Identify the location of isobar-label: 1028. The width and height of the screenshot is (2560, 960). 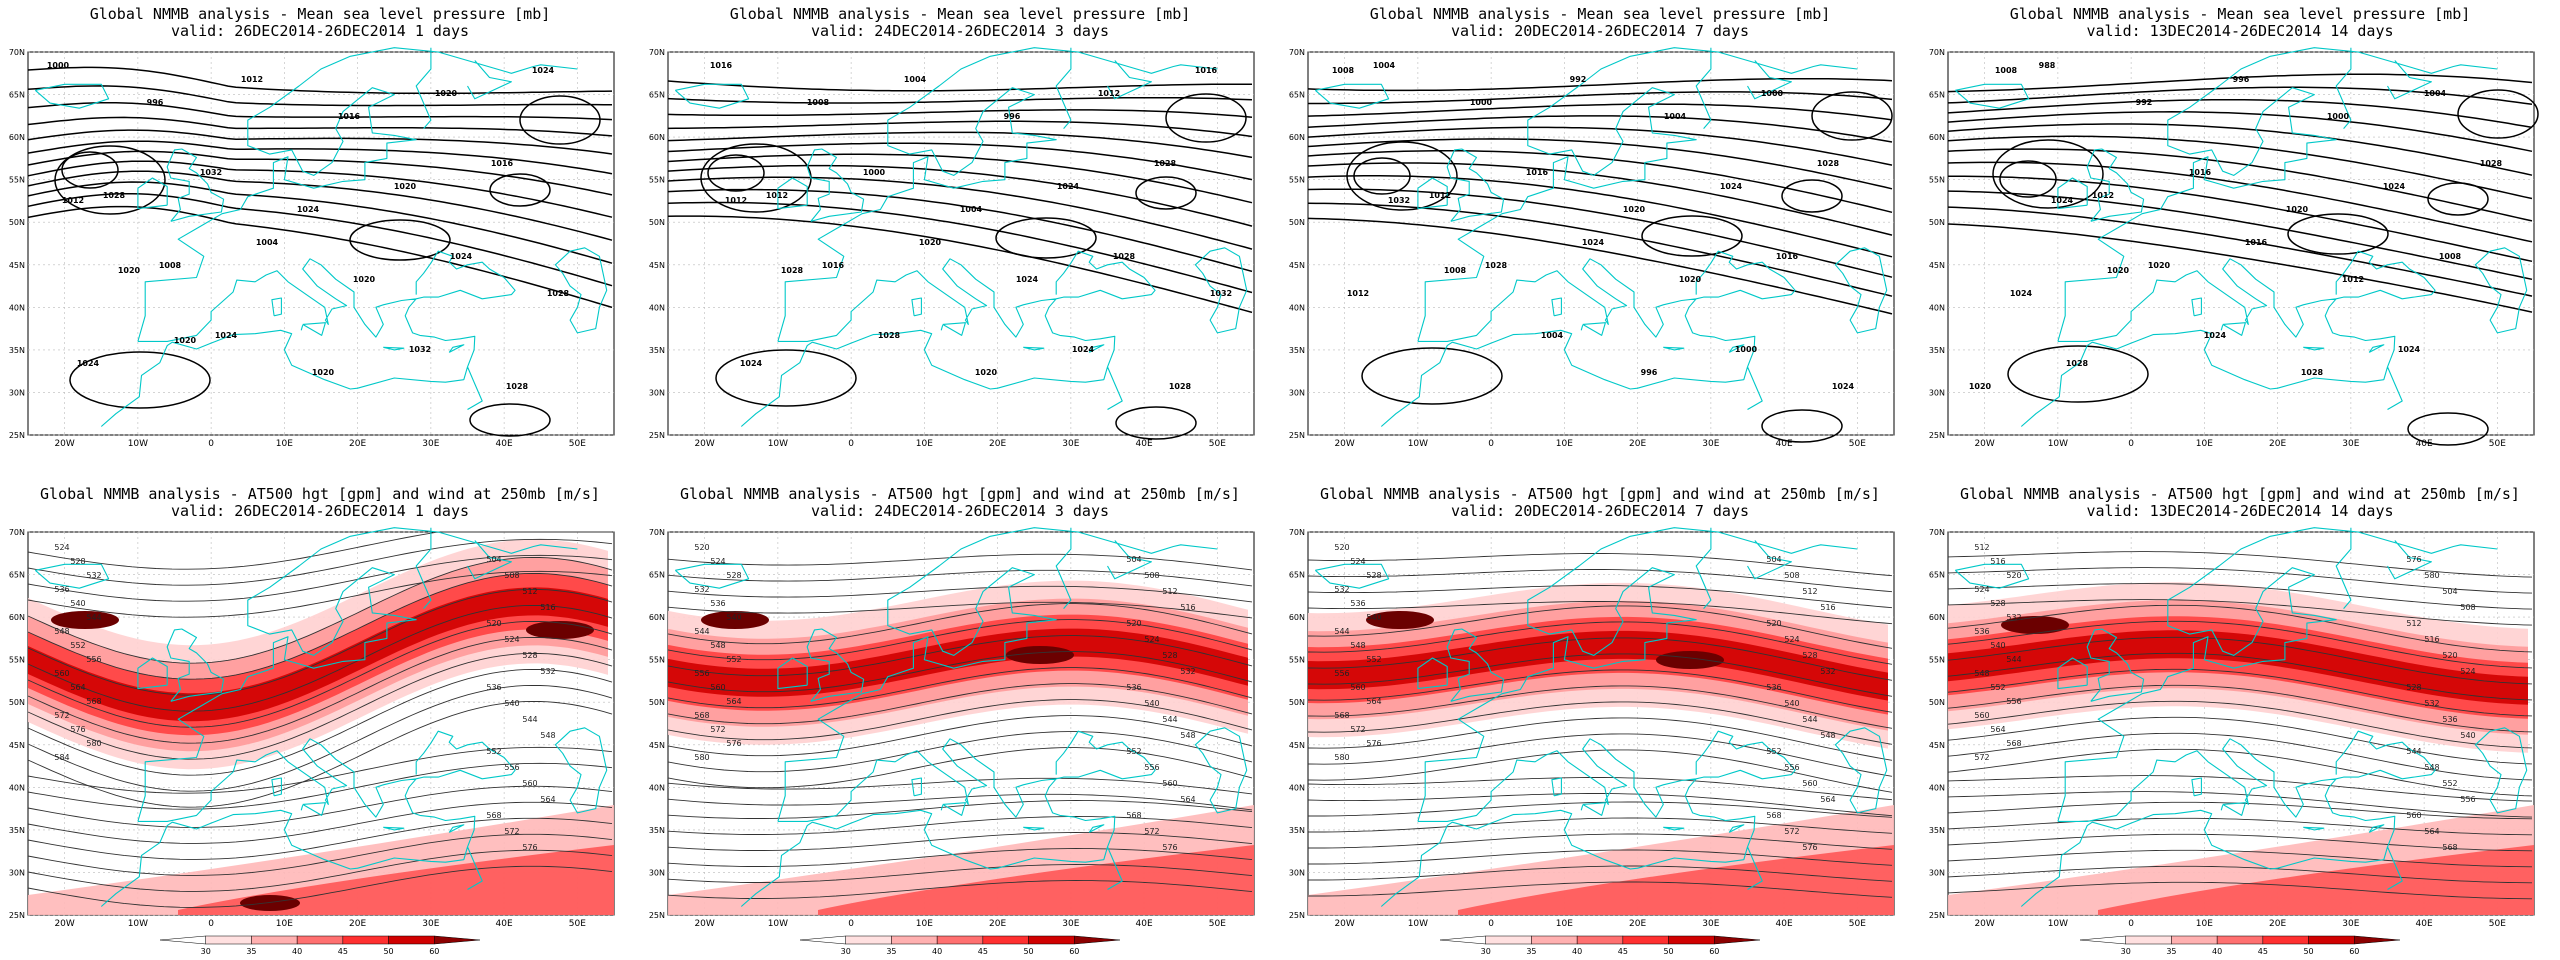
(2312, 372).